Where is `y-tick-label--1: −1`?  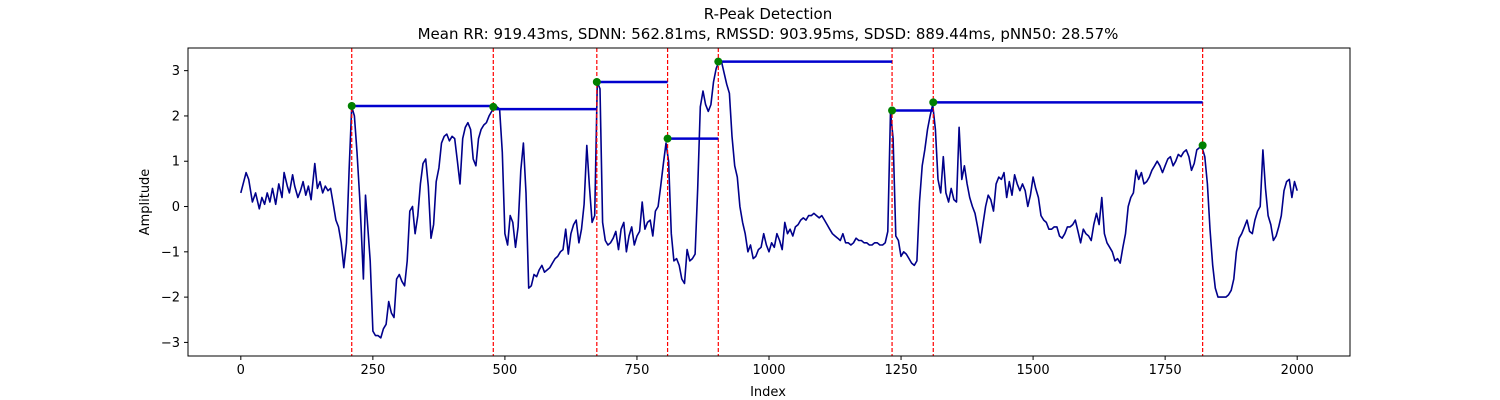
y-tick-label--1: −1 is located at coordinates (170, 252).